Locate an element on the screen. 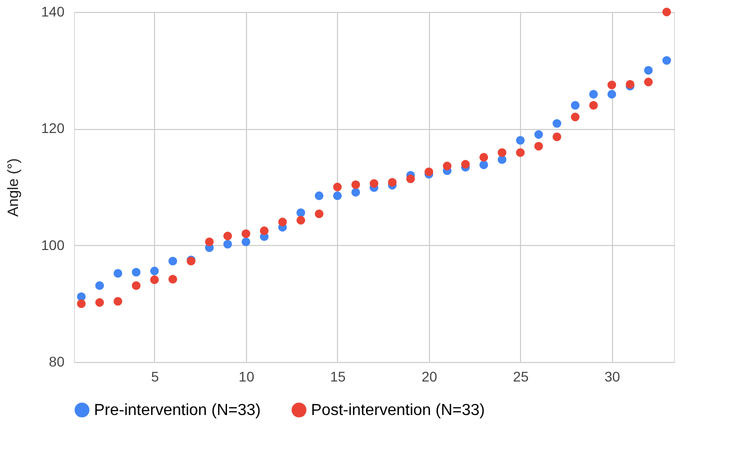 This screenshot has width=750, height=465. x-tick-label: 15 is located at coordinates (338, 376).